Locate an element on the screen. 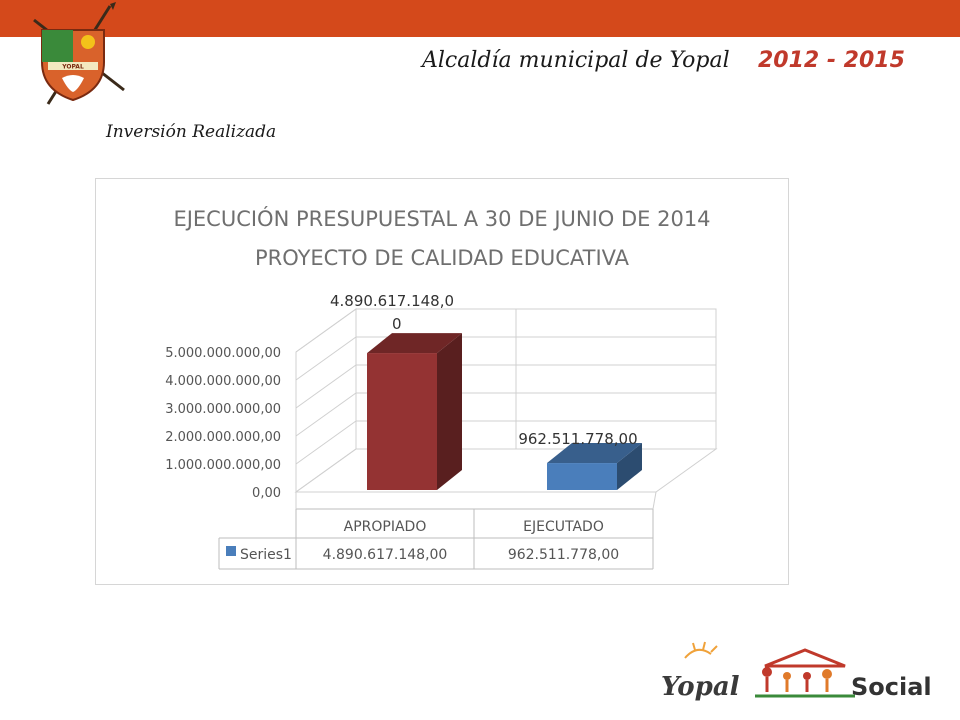  chart-data-label-wrap: 0 is located at coordinates (397, 324).